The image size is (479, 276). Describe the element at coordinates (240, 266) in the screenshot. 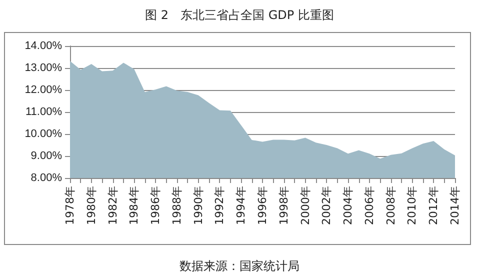

I see `source-note: 数据来源：国家统计局` at that location.